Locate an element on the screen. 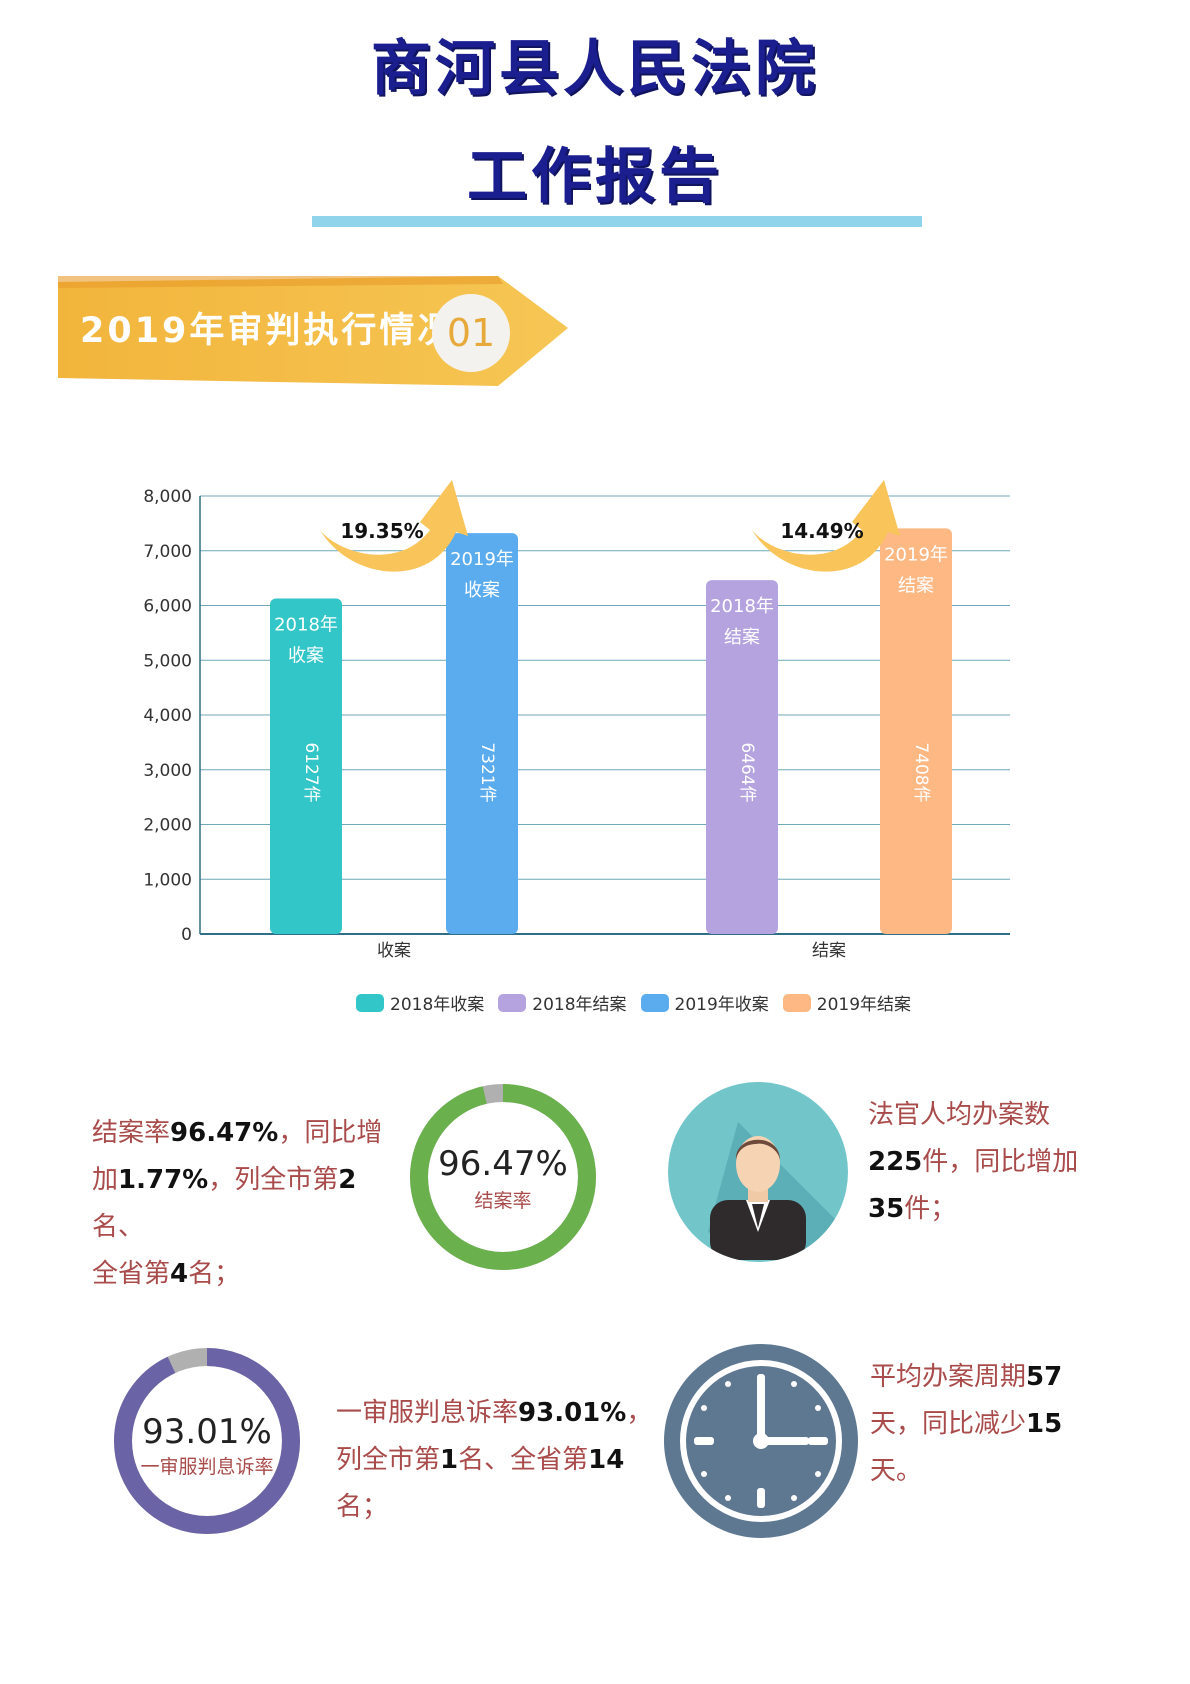 Image resolution: width=1190 pixels, height=1684 pixels. legend-item: 2019年收案 is located at coordinates (704, 1002).